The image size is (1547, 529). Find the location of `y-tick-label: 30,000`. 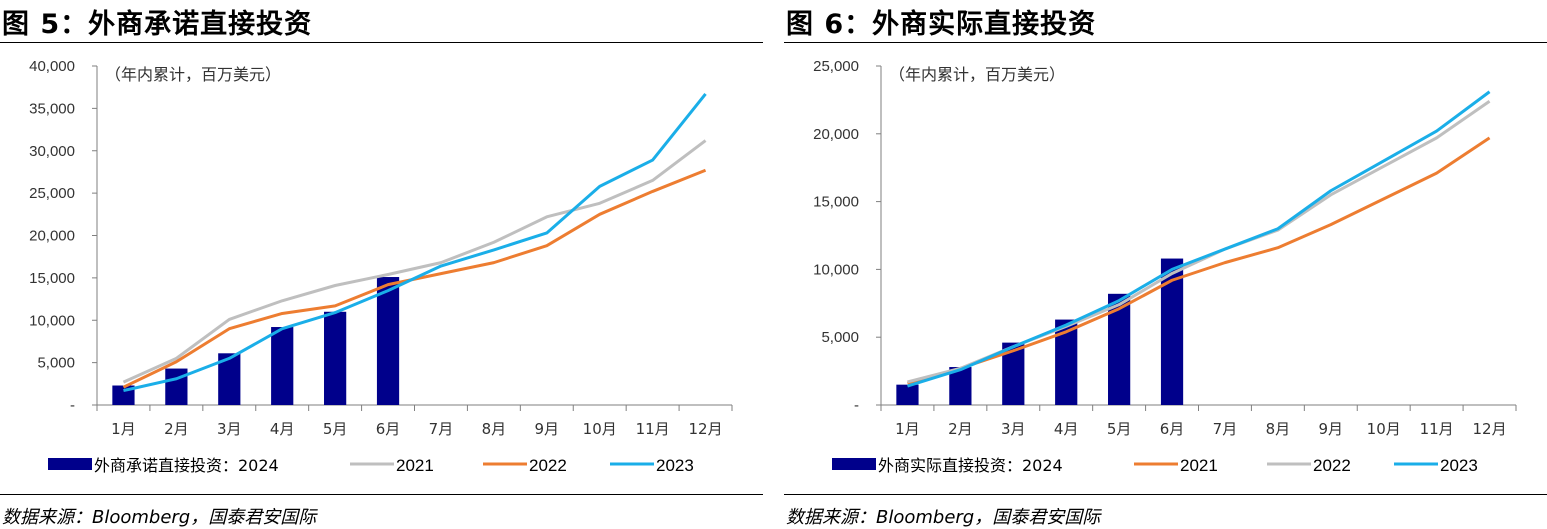

y-tick-label: 30,000 is located at coordinates (52, 151).